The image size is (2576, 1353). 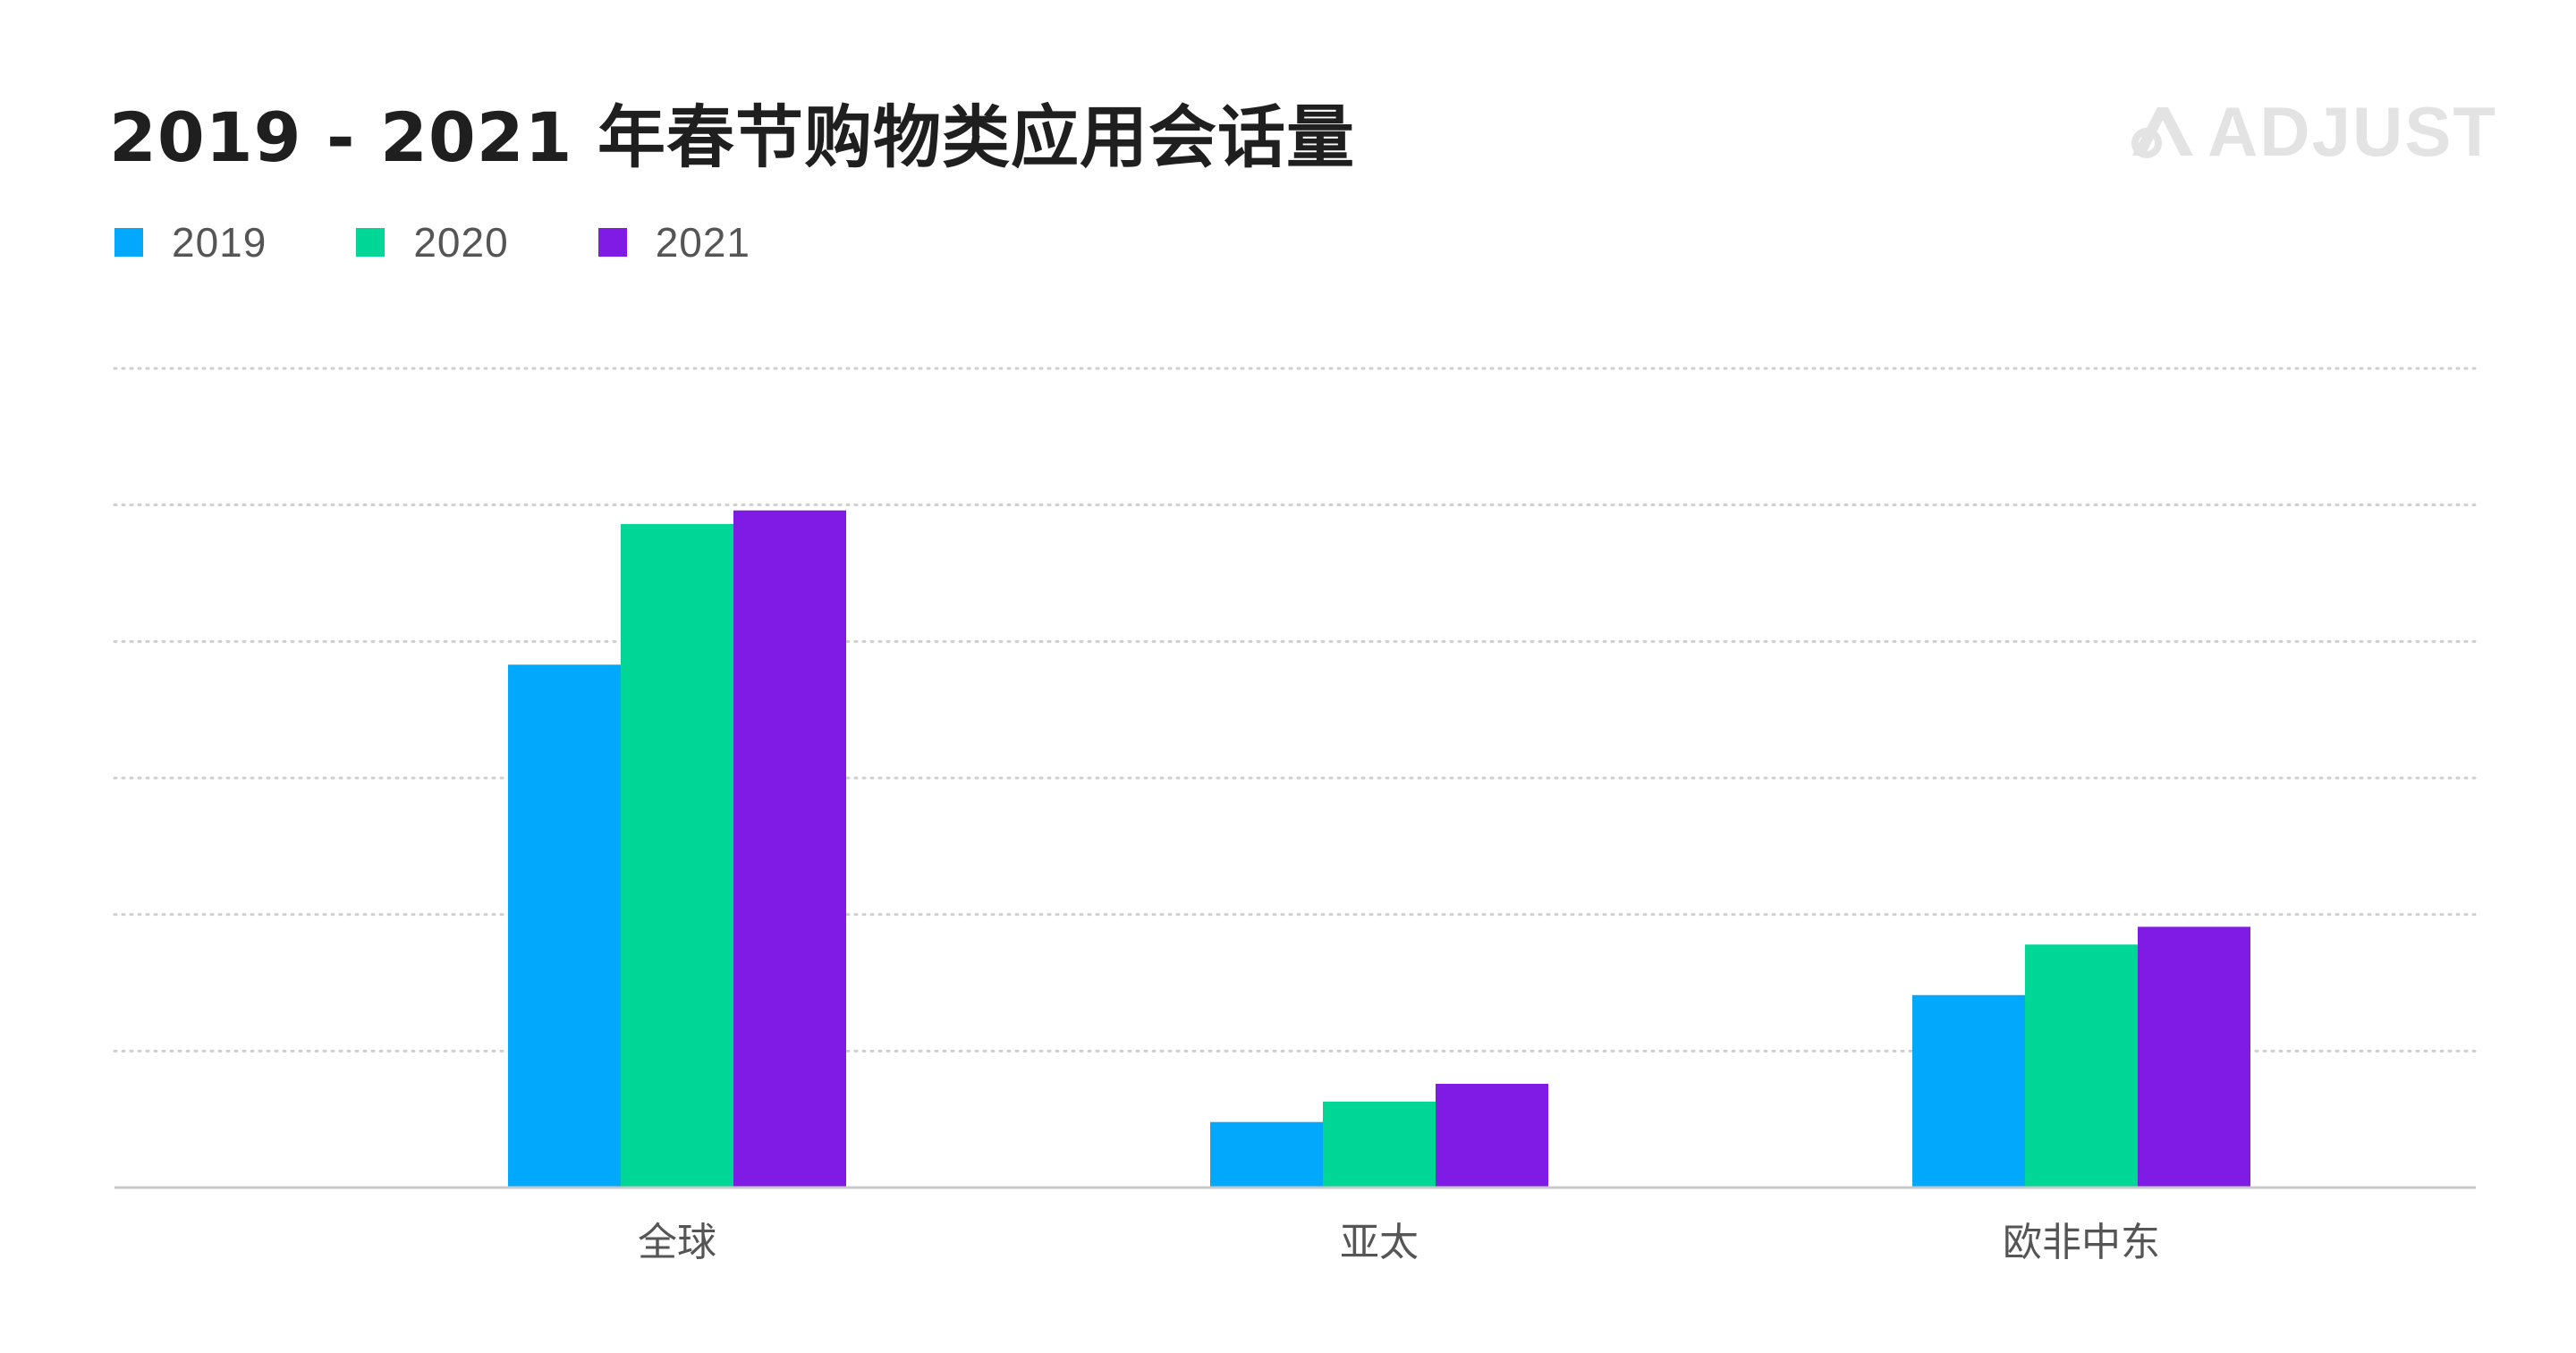 I want to click on legend-swatch-2019, so click(x=128, y=242).